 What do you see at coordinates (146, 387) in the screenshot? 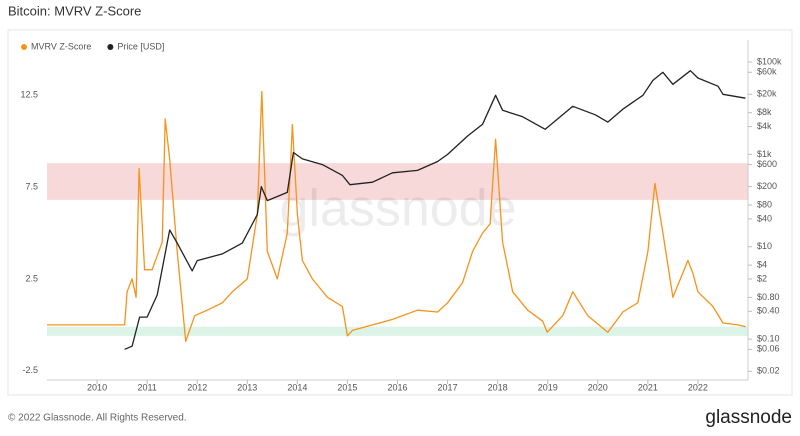
I see `x-tick-label: 2011` at bounding box center [146, 387].